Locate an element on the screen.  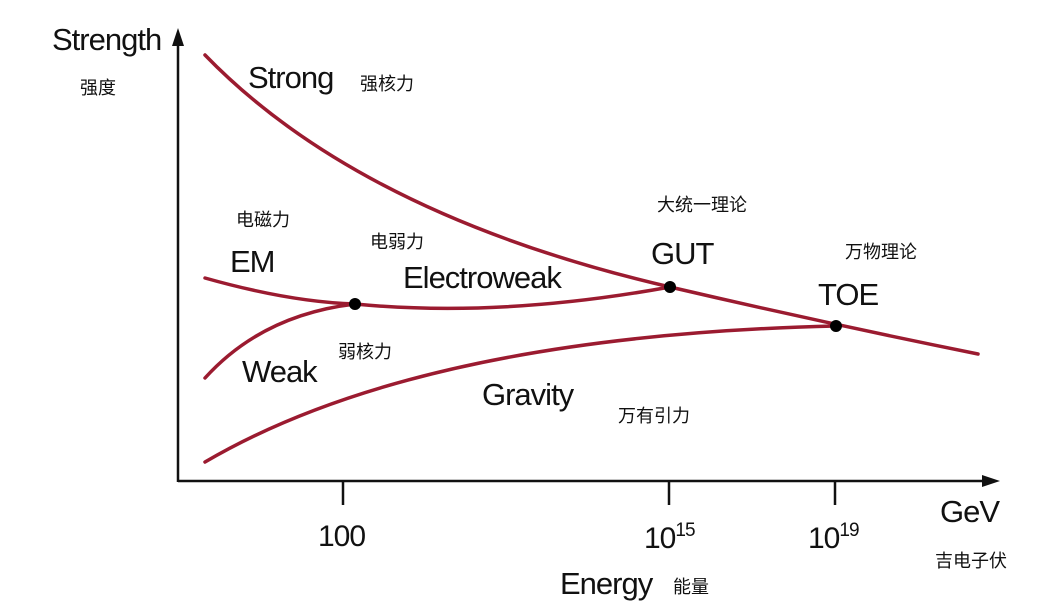
y-axis-arrow is located at coordinates (178, 37).